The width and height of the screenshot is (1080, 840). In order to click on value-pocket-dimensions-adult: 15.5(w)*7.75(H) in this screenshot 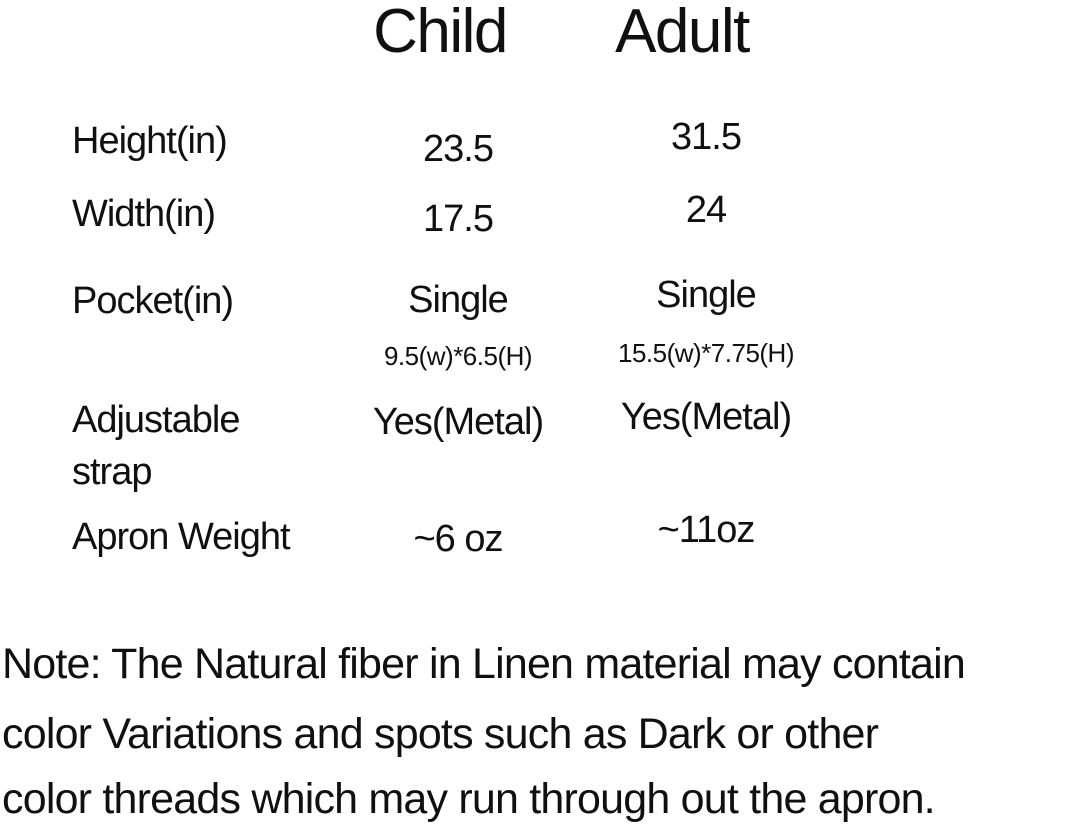, I will do `click(706, 353)`.